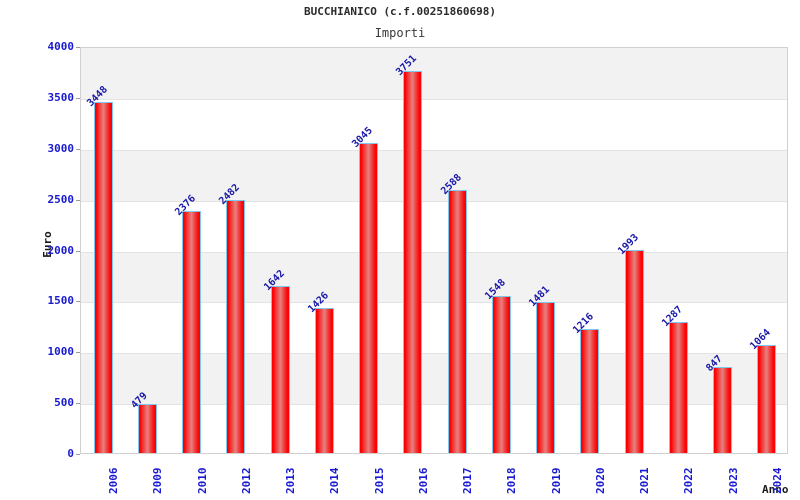  What do you see at coordinates (645, 481) in the screenshot?
I see `x-tick-label: 2021` at bounding box center [645, 481].